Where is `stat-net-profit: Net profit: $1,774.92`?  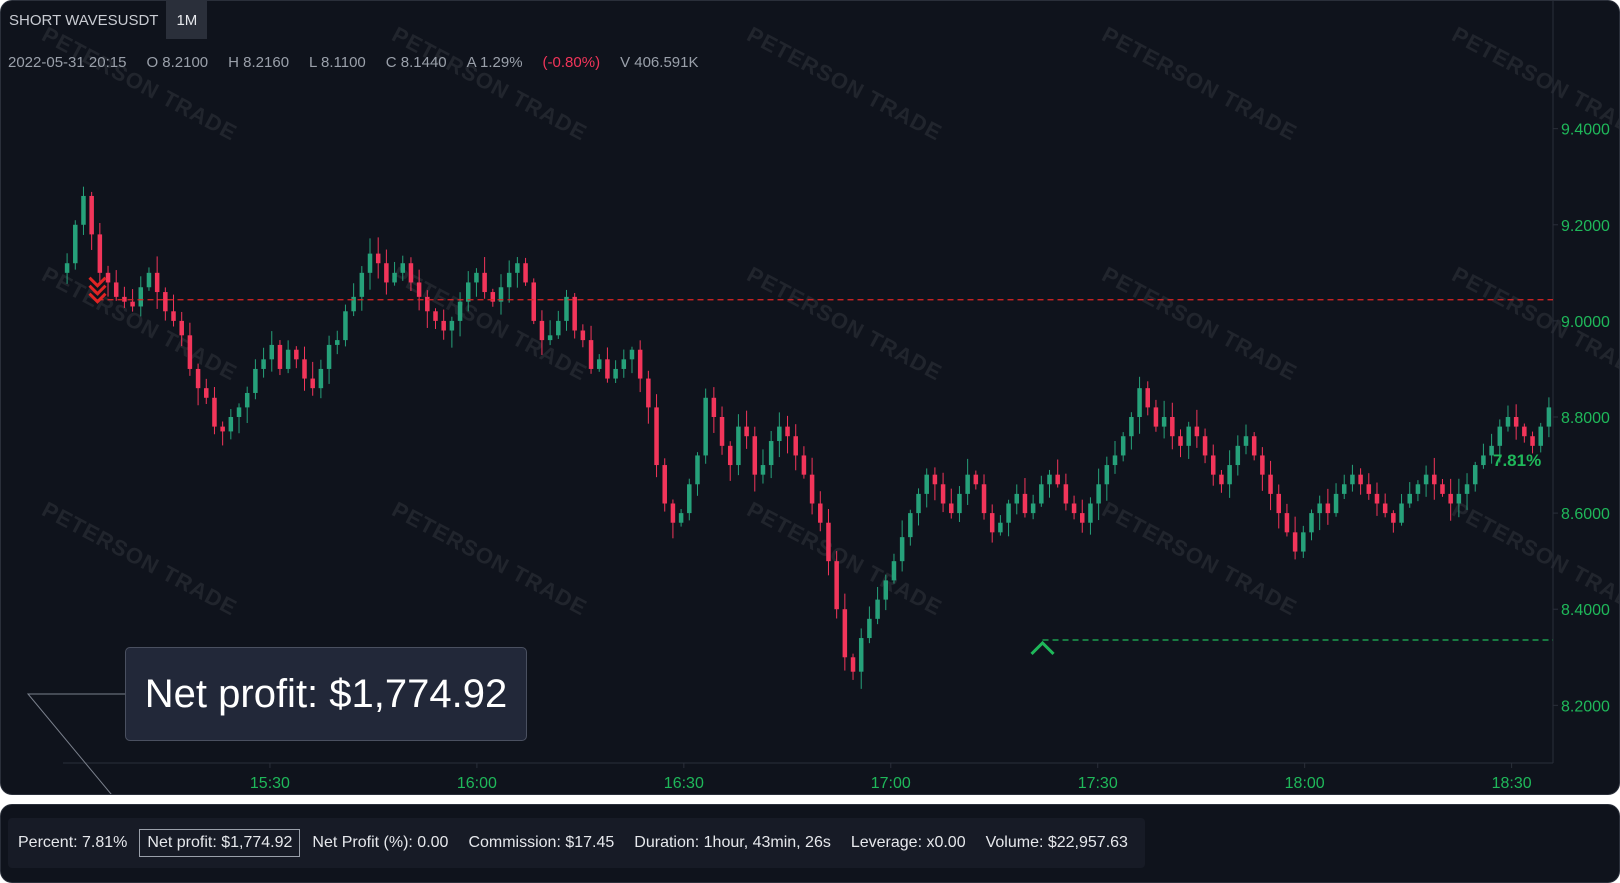
stat-net-profit: Net profit: $1,774.92 is located at coordinates (220, 843).